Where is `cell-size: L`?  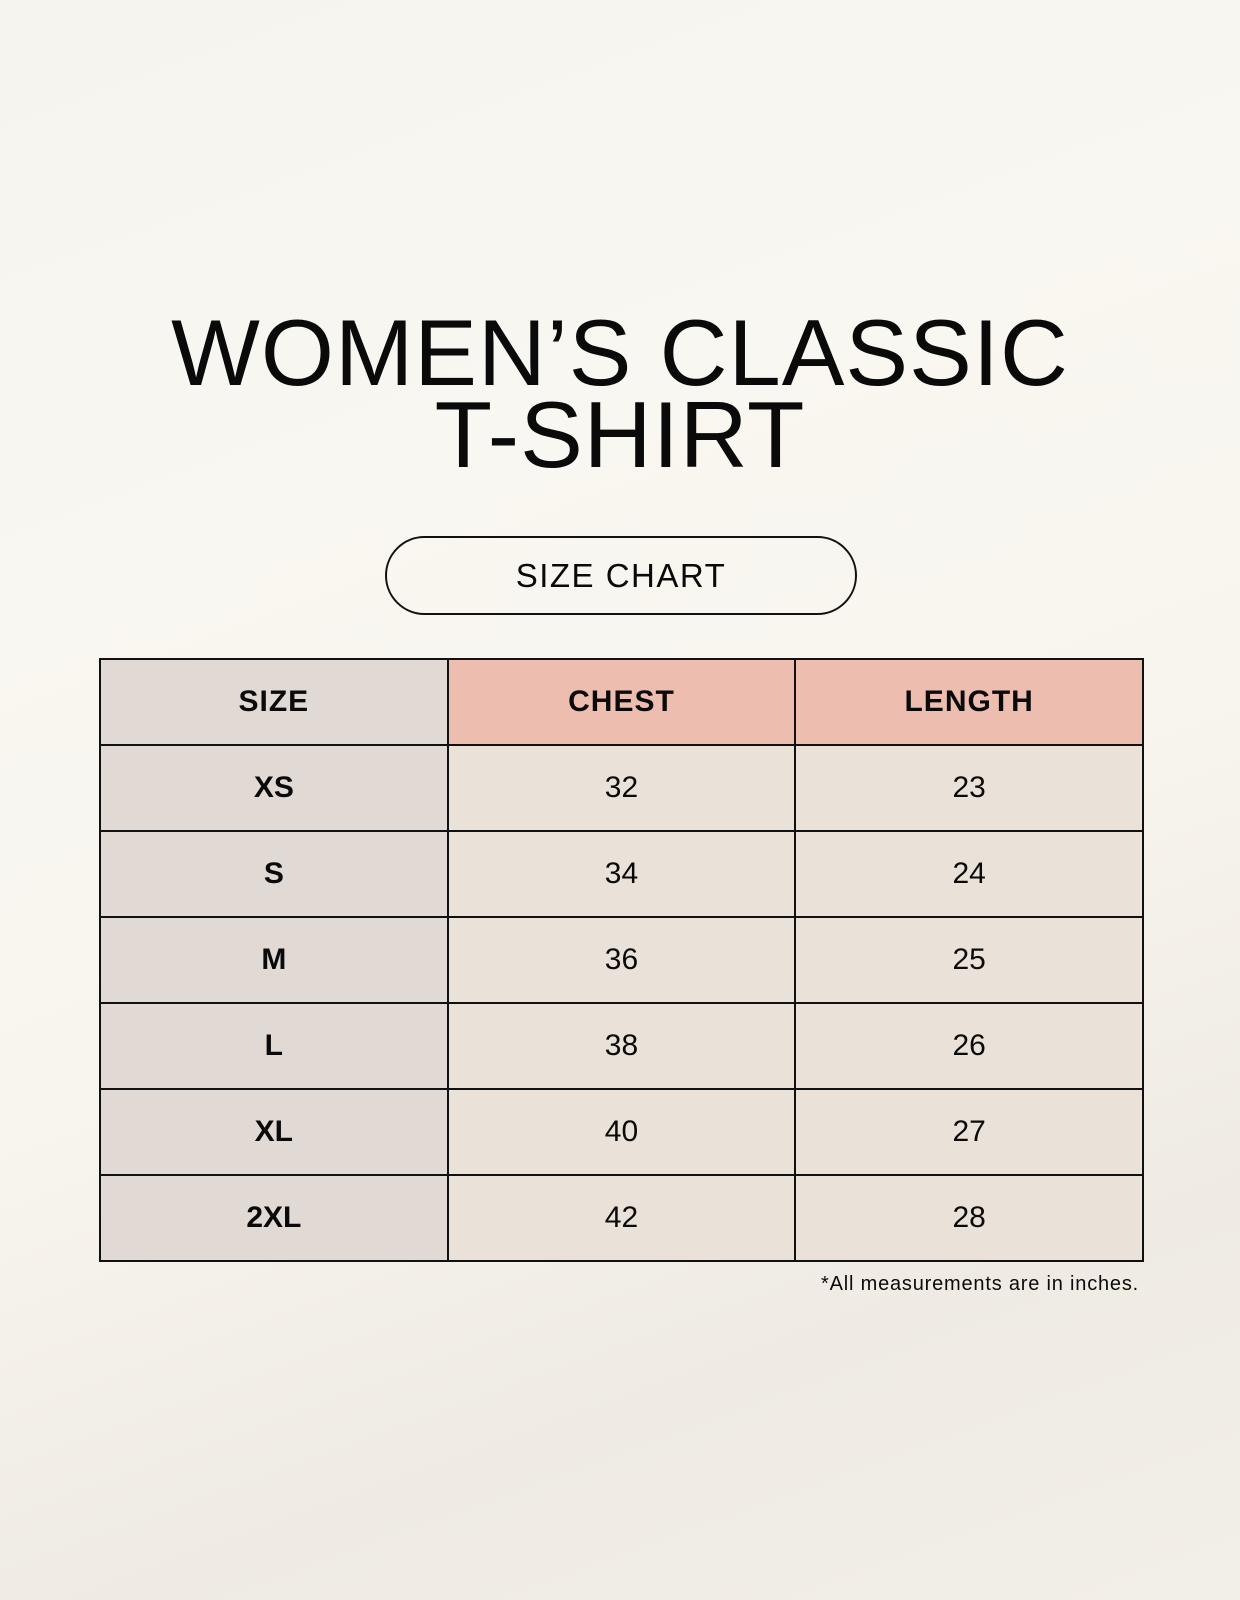 cell-size: L is located at coordinates (274, 1046).